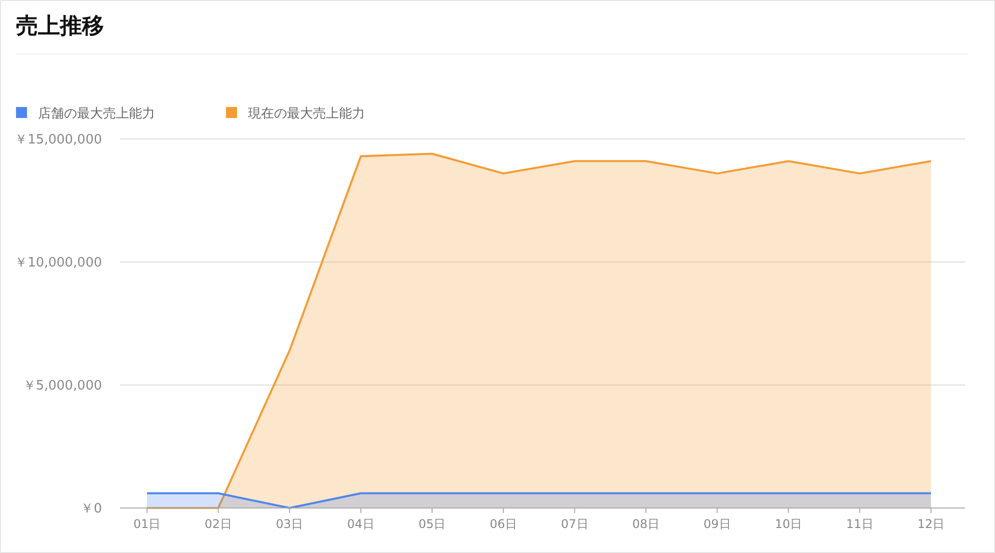 This screenshot has height=553, width=995. I want to click on x-tick-label: 08日, so click(646, 524).